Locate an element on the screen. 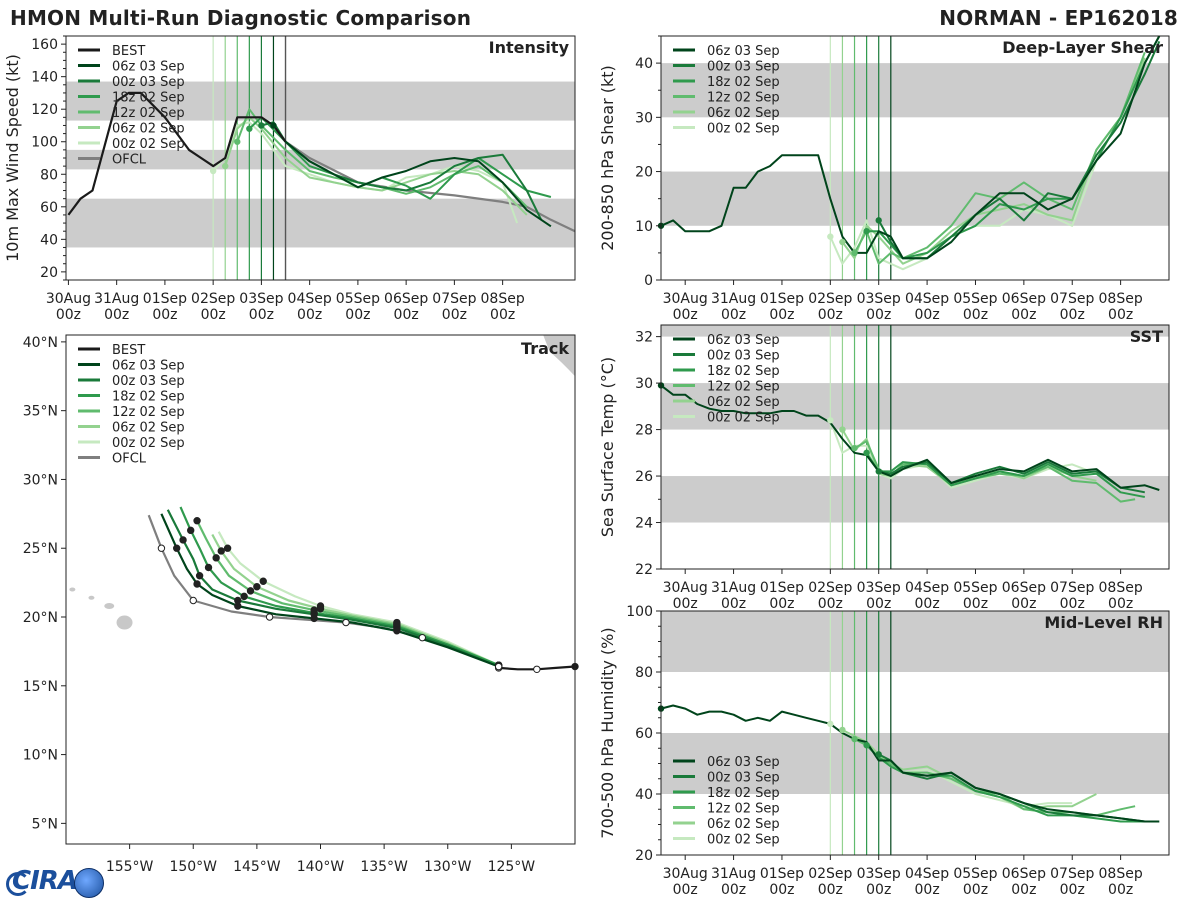  y-axis-label: 700-500 hPa Humidity (%) is located at coordinates (607, 732).